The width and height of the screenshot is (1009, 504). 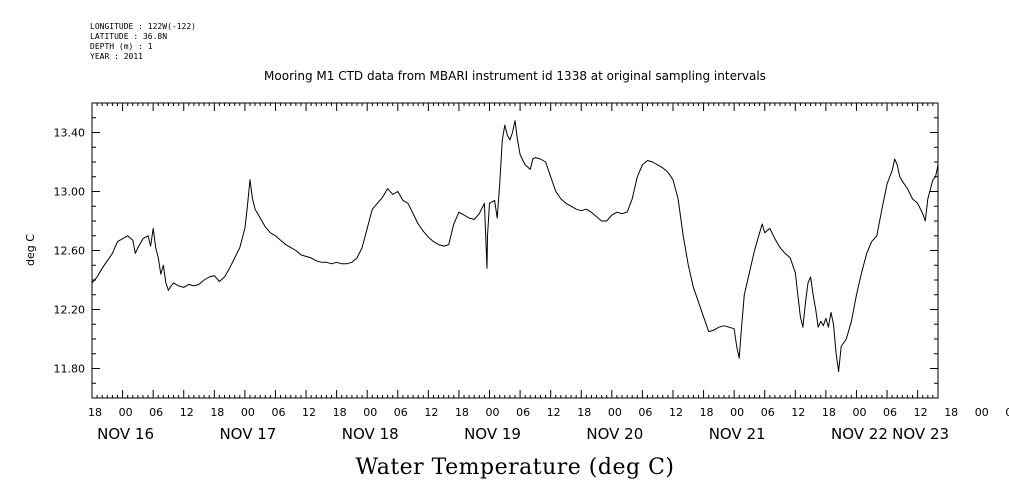 What do you see at coordinates (370, 434) in the screenshot?
I see `x-day-label: NOV 18` at bounding box center [370, 434].